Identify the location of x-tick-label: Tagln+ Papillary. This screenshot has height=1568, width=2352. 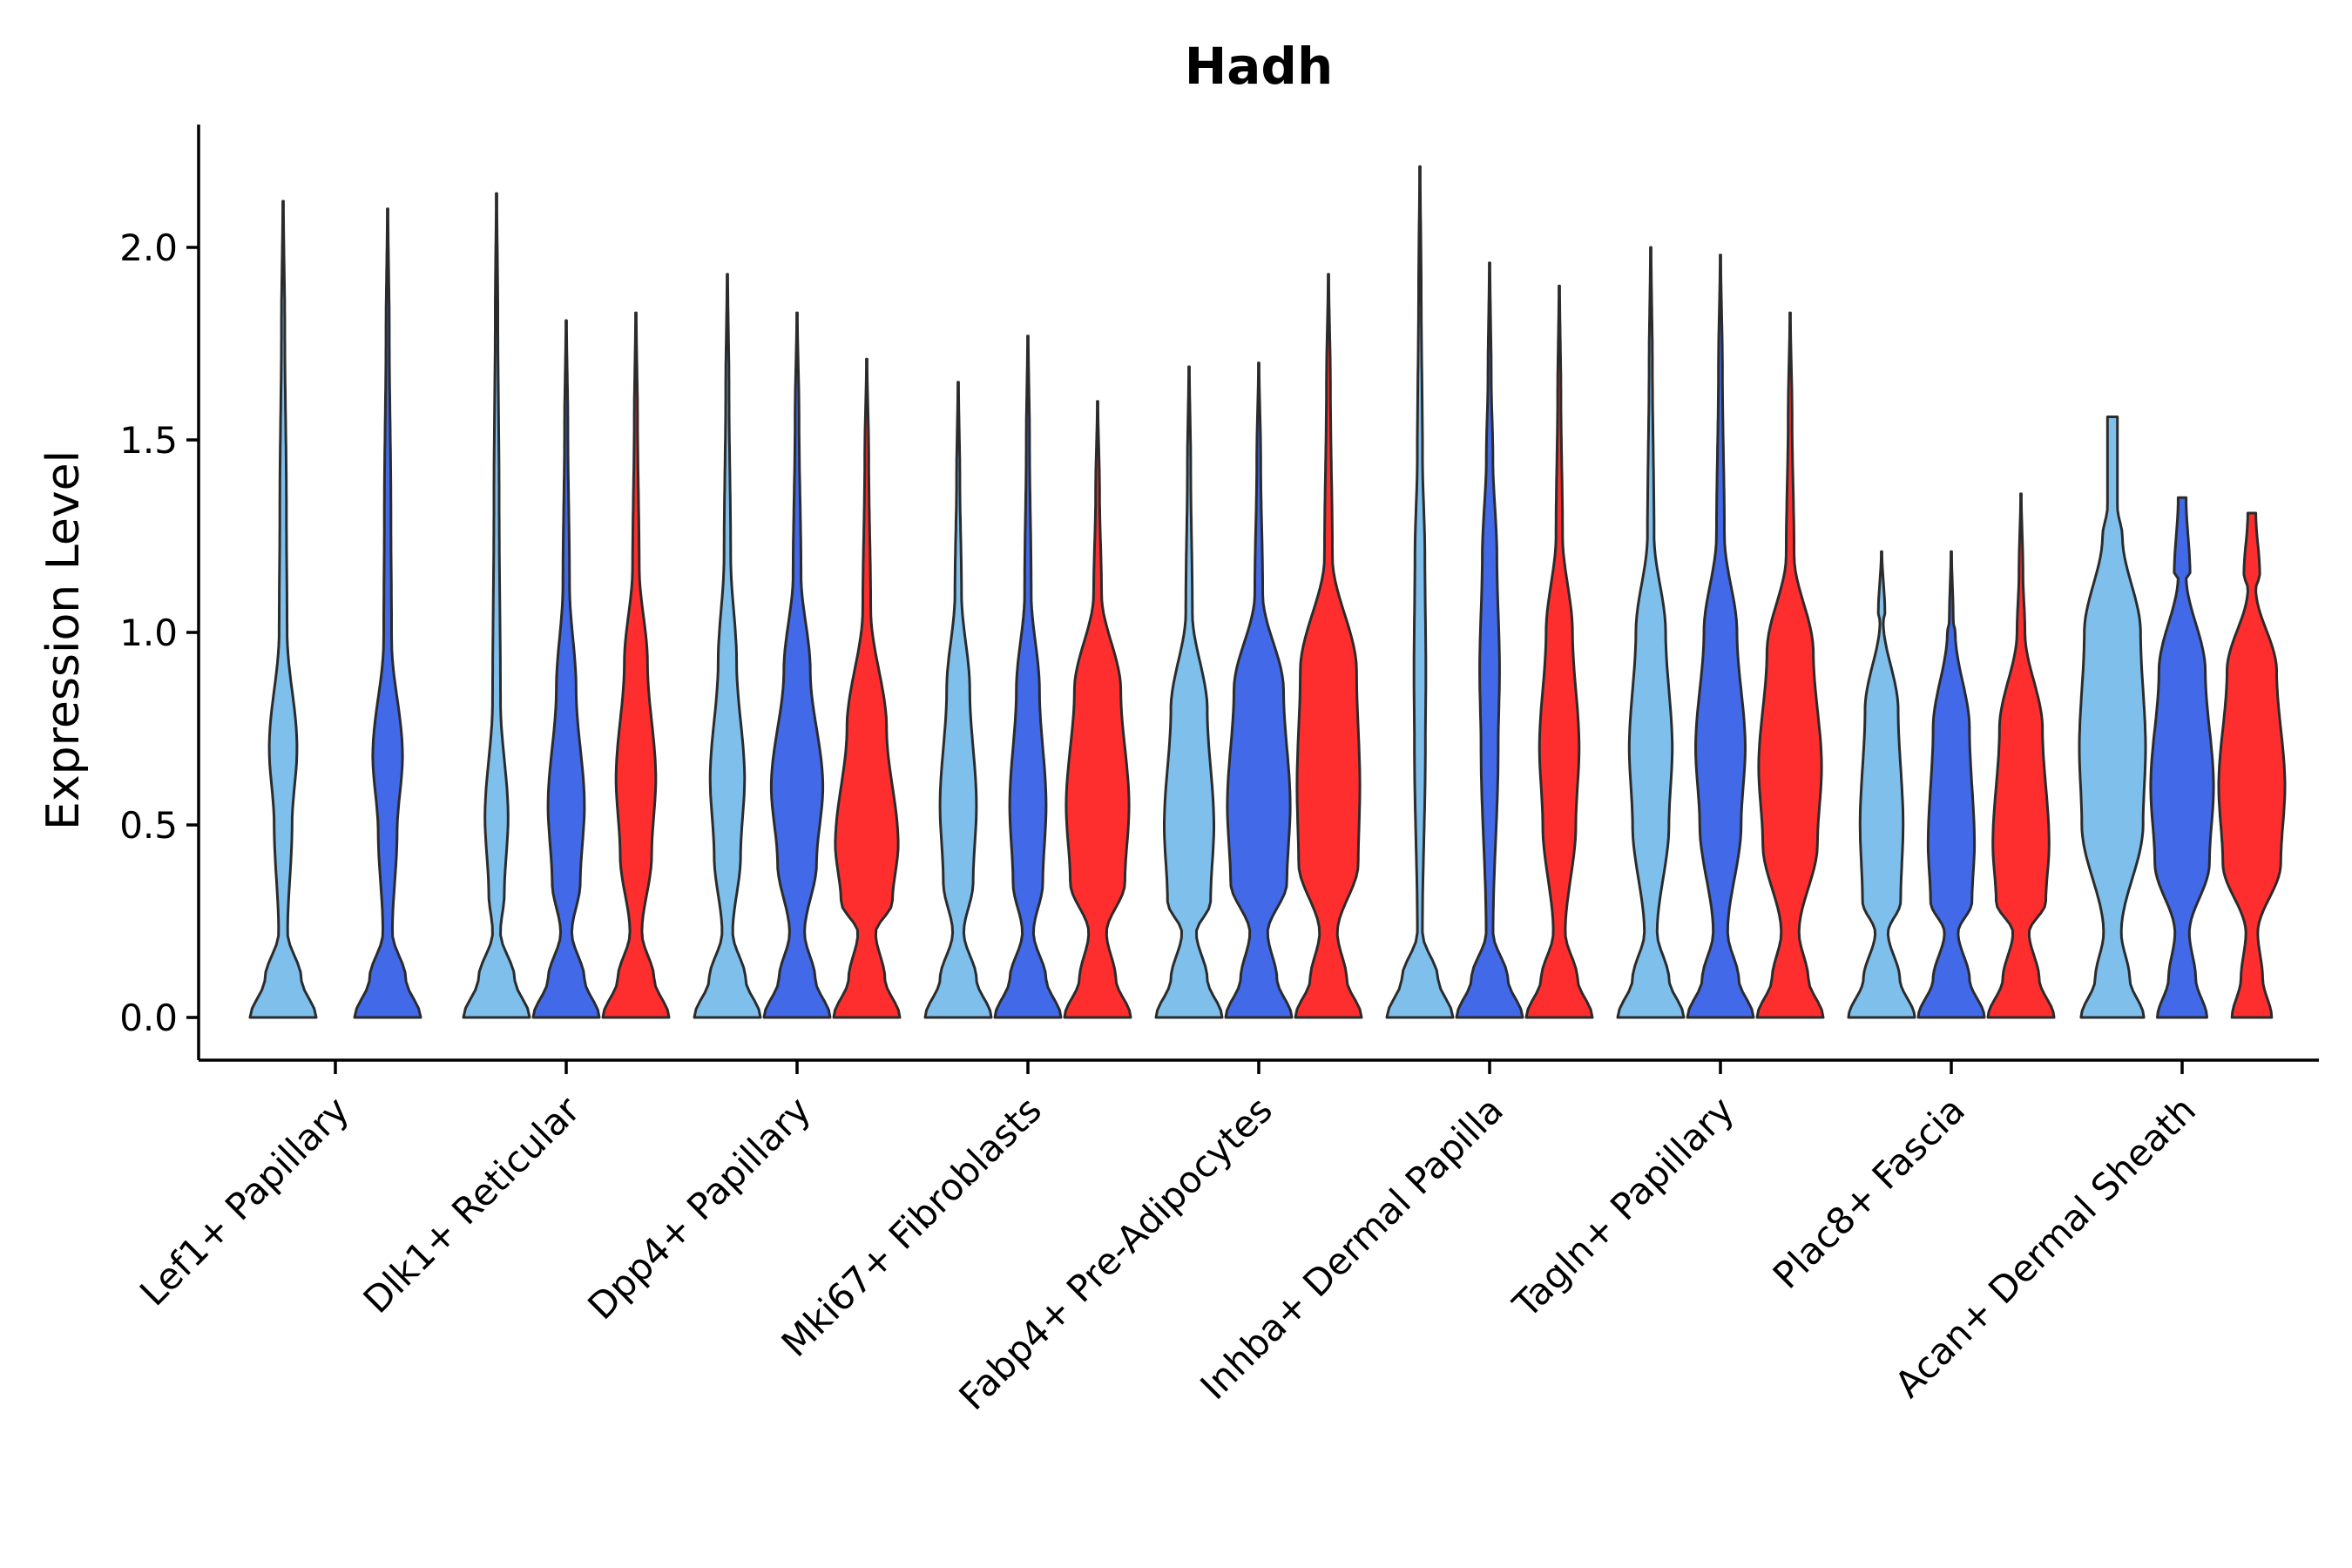
(1623, 1207).